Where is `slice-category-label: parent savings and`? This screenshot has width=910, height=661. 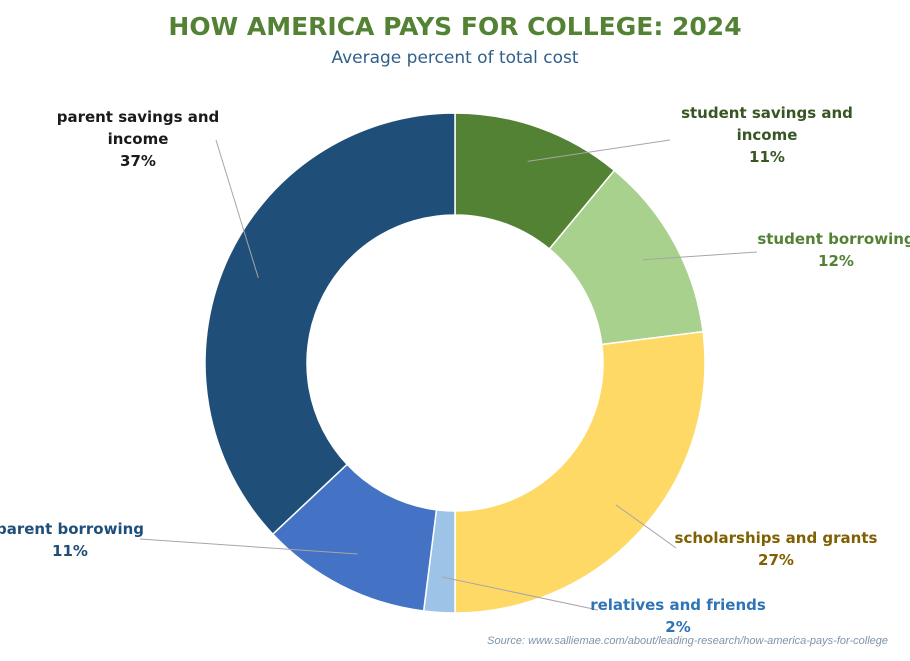 slice-category-label: parent savings and is located at coordinates (138, 117).